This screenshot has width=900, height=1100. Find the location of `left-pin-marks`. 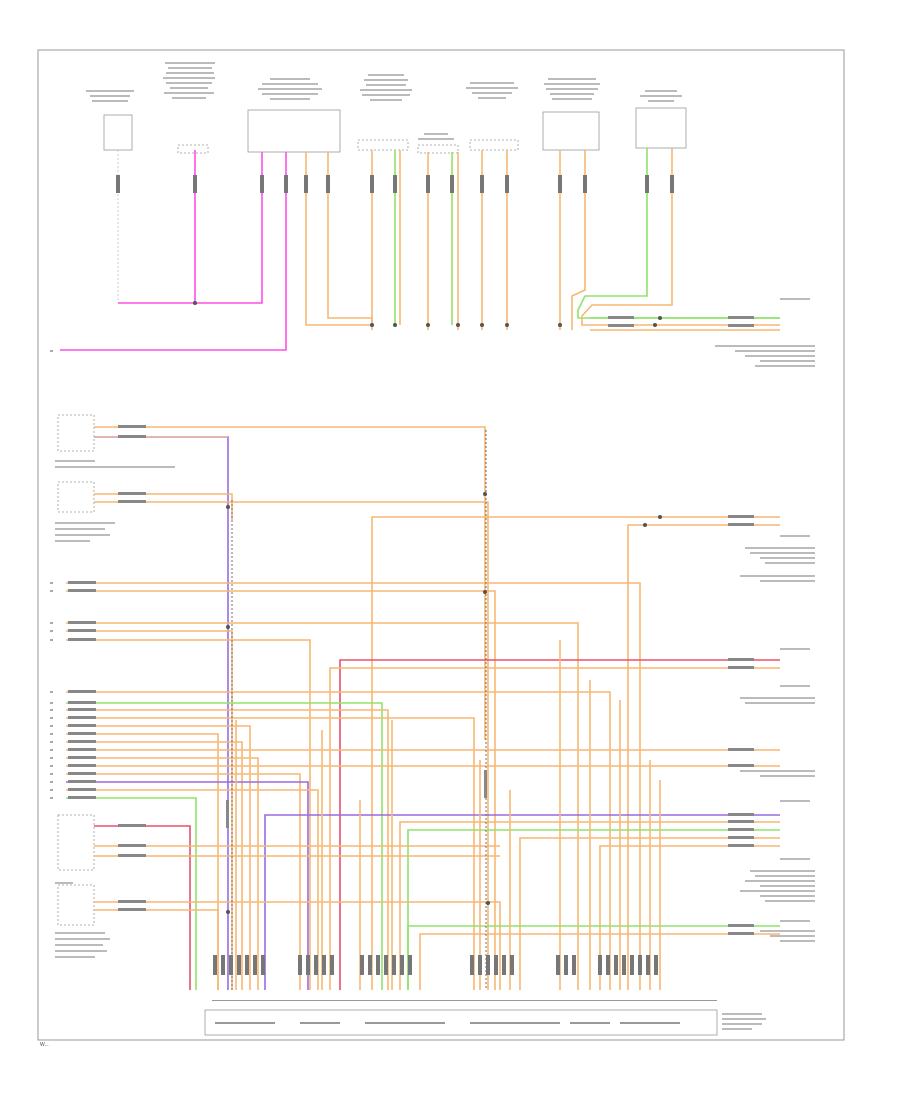

left-pin-marks is located at coordinates (51, 574).